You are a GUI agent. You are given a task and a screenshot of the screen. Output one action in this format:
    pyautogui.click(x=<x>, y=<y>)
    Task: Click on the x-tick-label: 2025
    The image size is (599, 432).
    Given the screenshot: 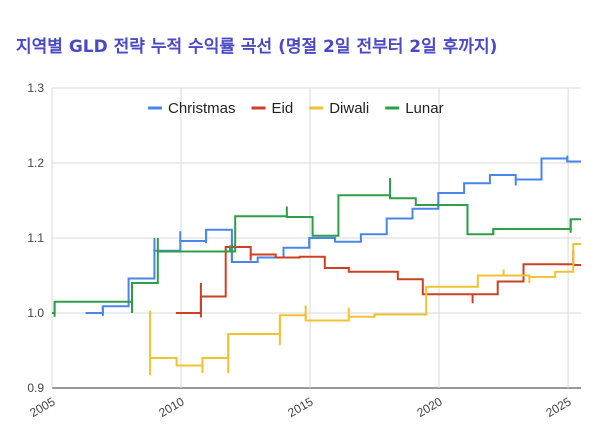 What is the action you would take?
    pyautogui.click(x=558, y=407)
    